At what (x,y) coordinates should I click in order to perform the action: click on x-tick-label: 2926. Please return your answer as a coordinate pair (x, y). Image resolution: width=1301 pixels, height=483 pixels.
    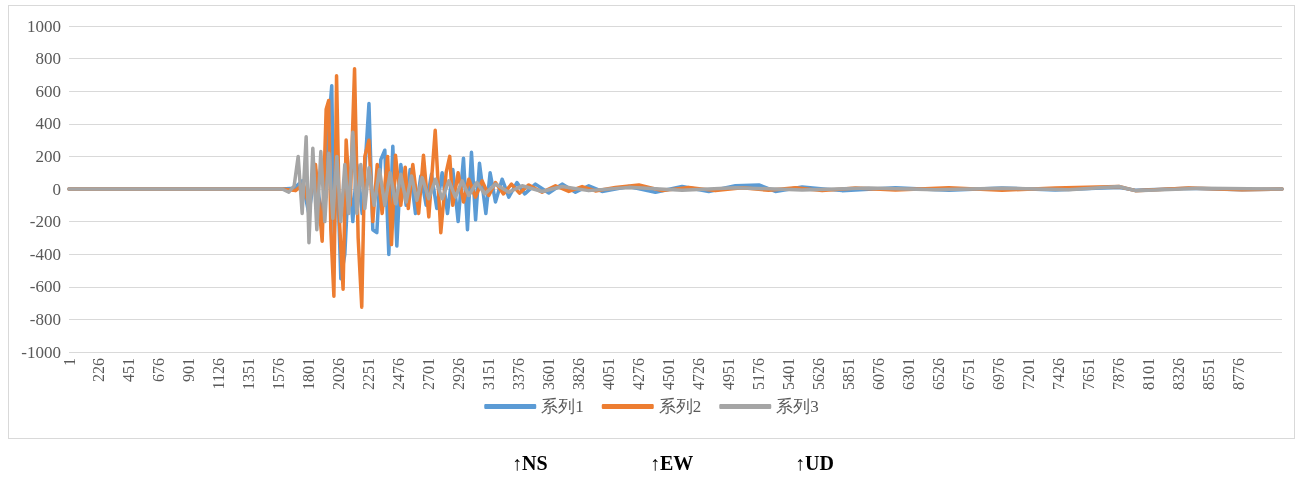
    Looking at the image, I should click on (459, 374).